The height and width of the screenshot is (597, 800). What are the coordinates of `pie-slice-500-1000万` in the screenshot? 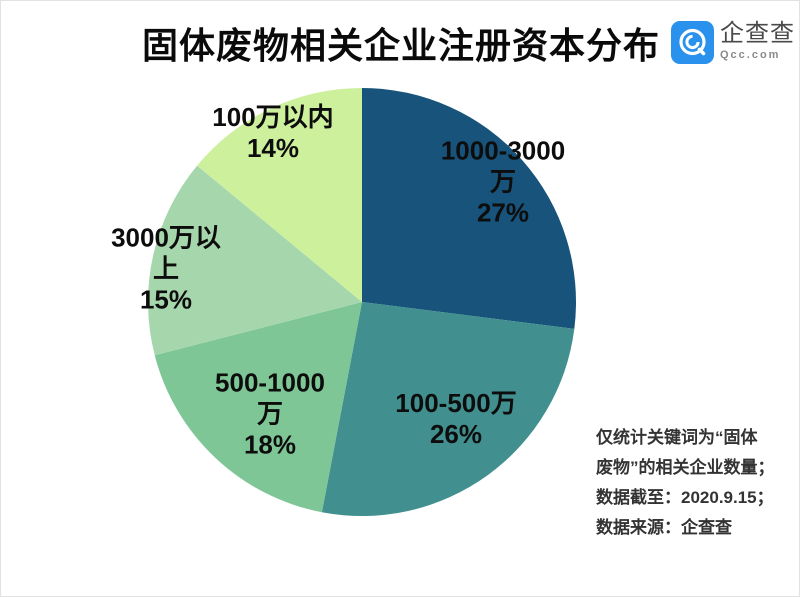 It's located at (258, 407).